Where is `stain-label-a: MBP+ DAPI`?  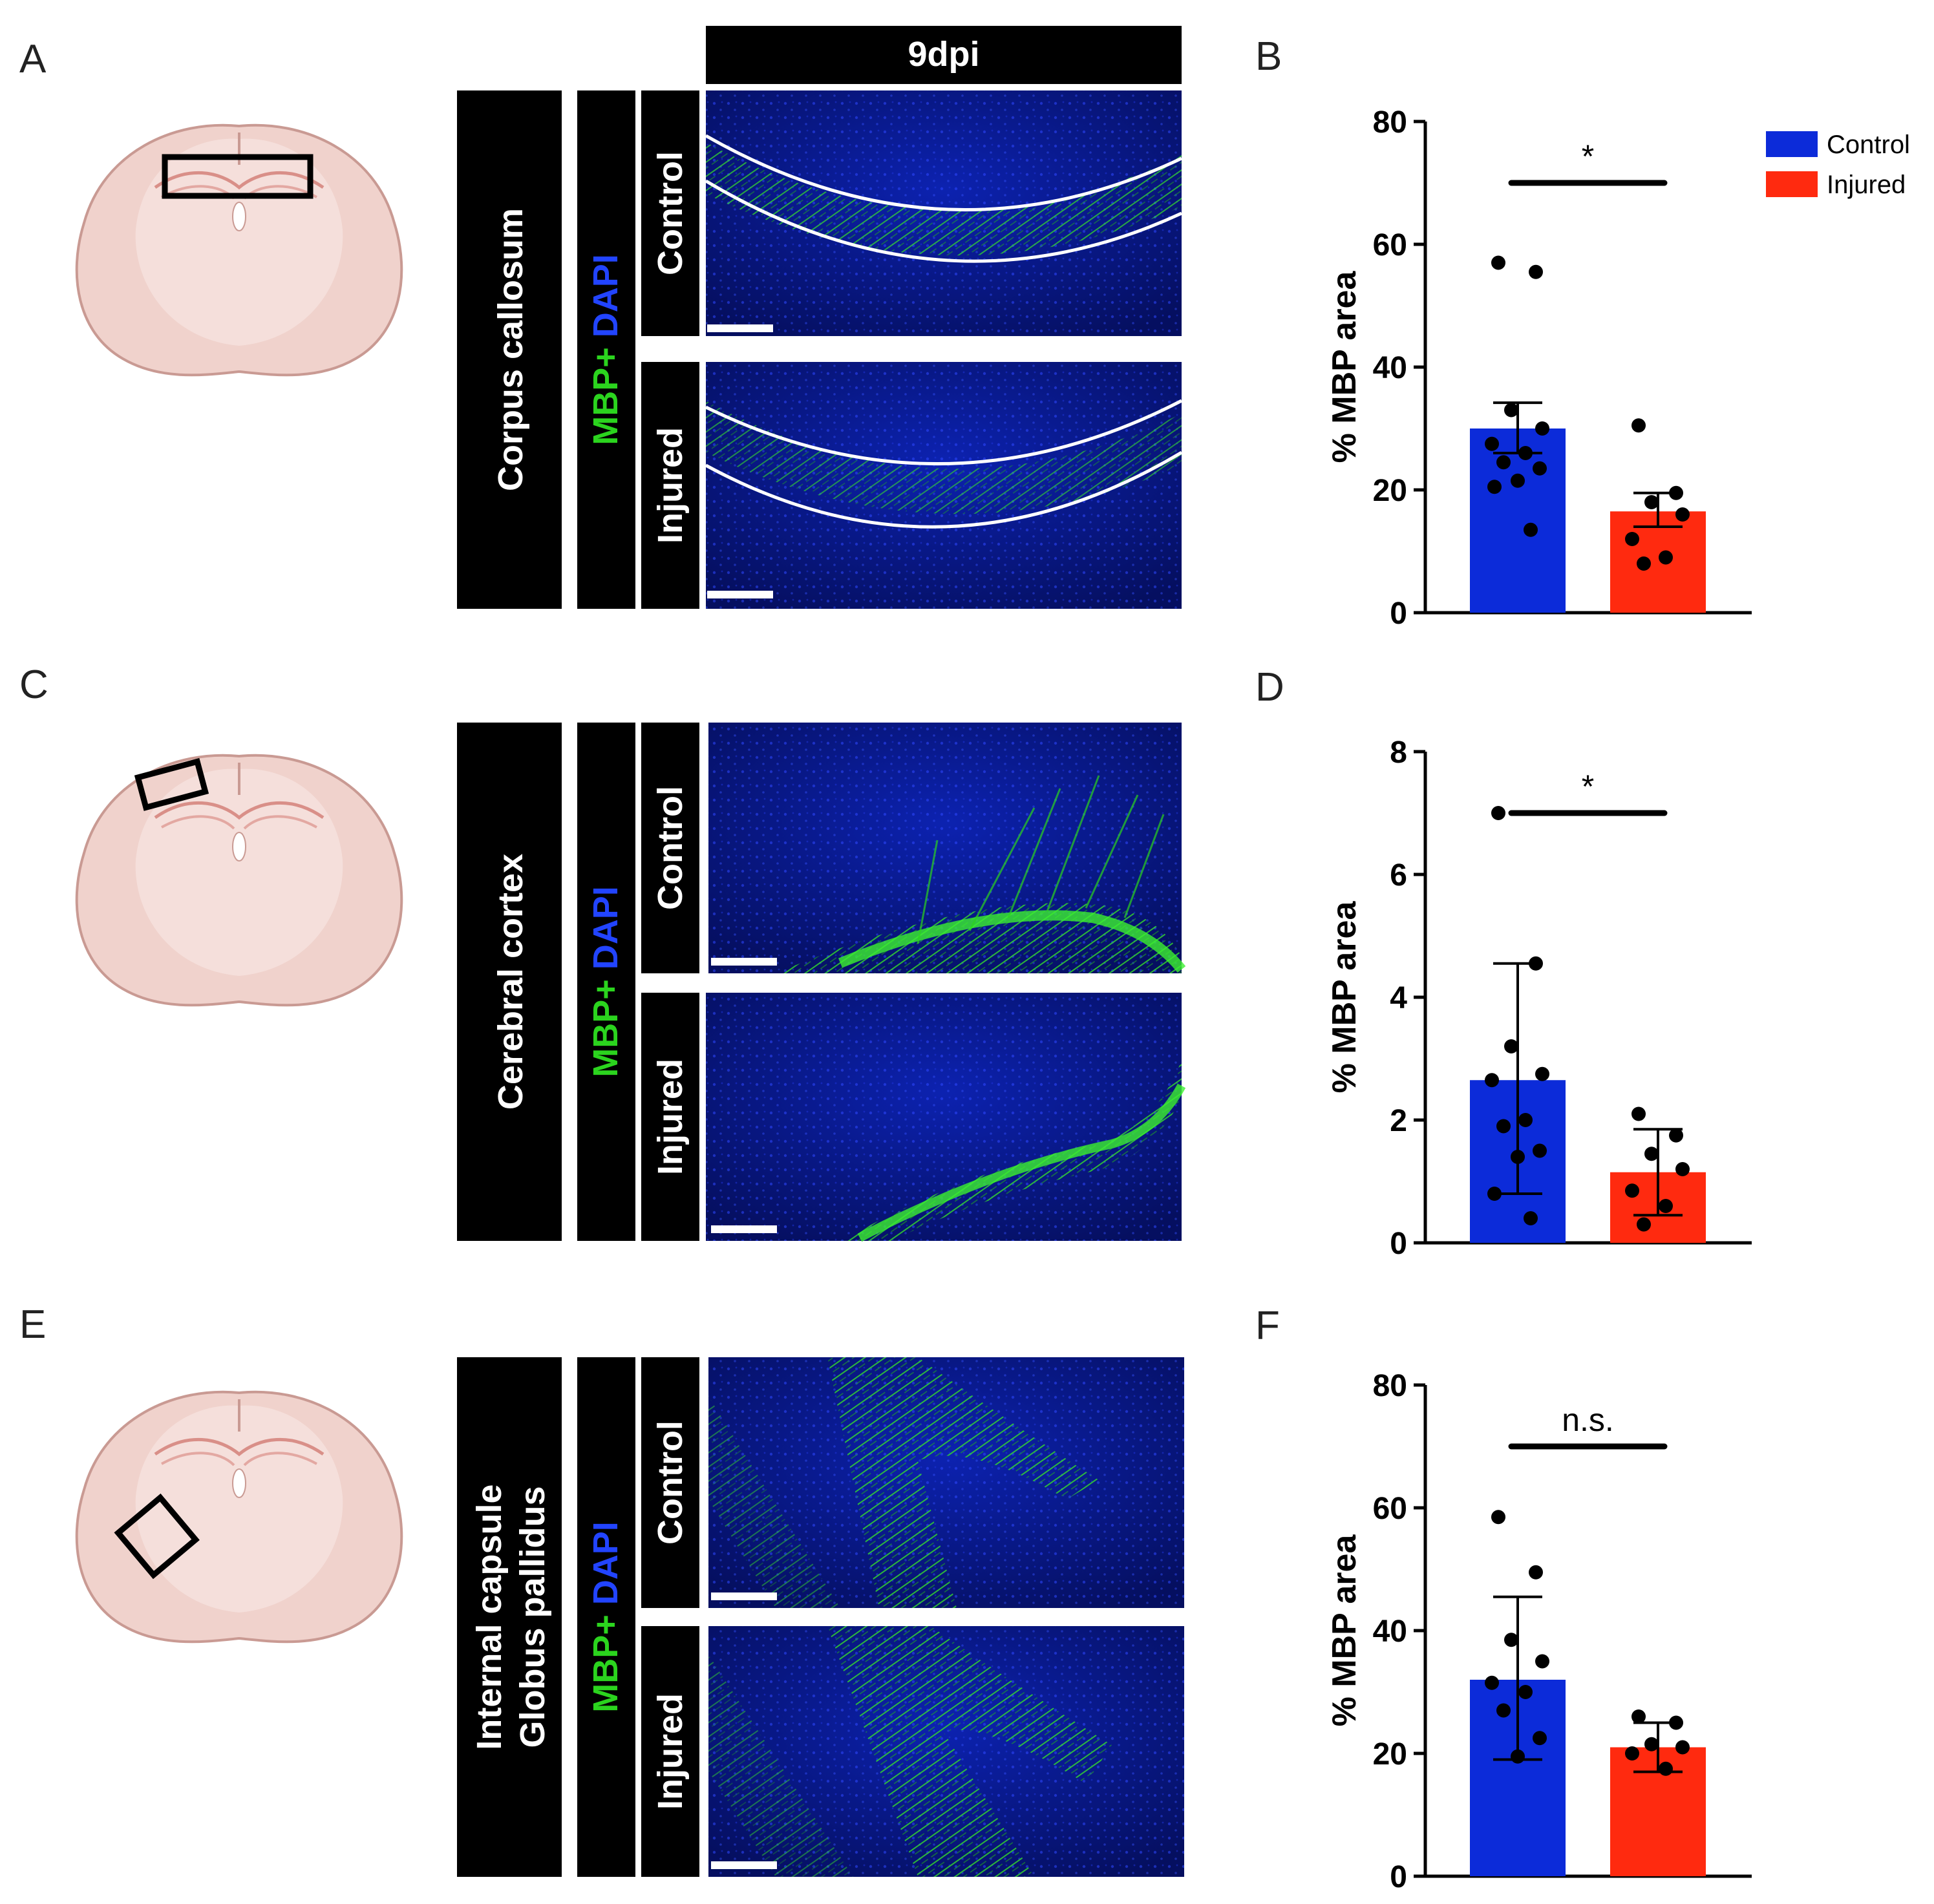
stain-label-a: MBP+ DAPI is located at coordinates (605, 349).